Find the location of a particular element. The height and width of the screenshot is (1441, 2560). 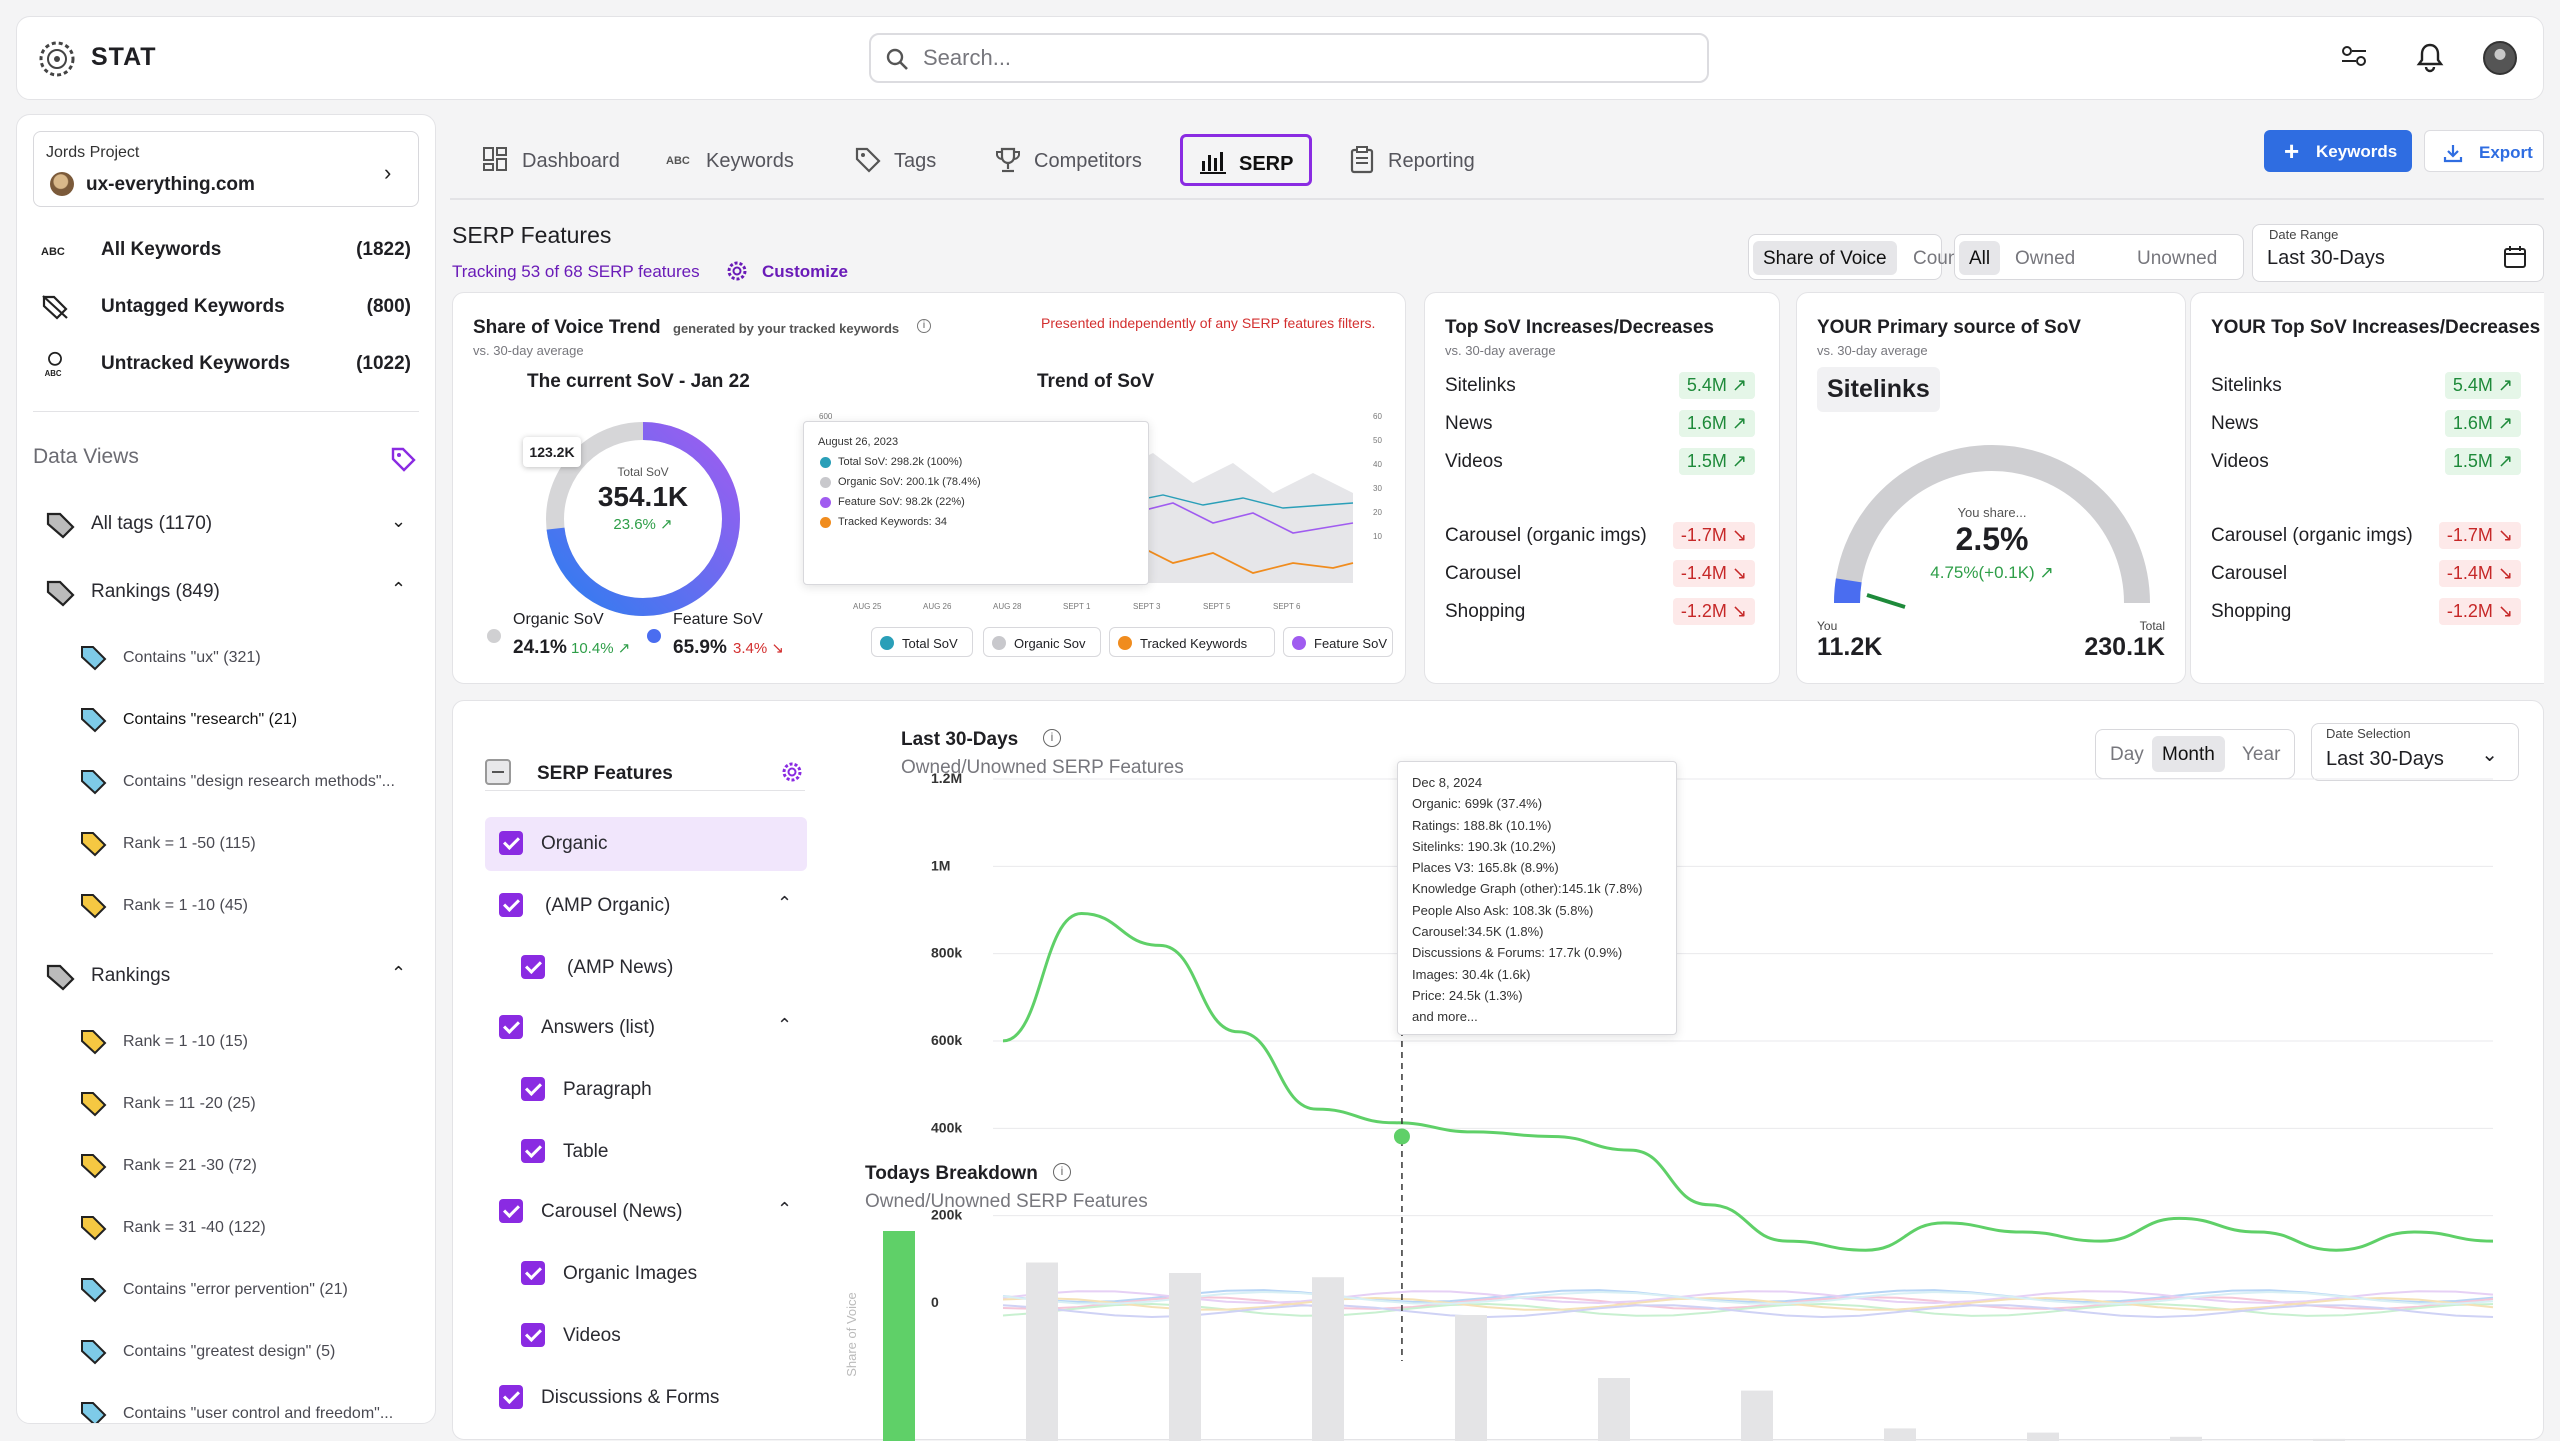

filter-settings-icon is located at coordinates (2354, 56).